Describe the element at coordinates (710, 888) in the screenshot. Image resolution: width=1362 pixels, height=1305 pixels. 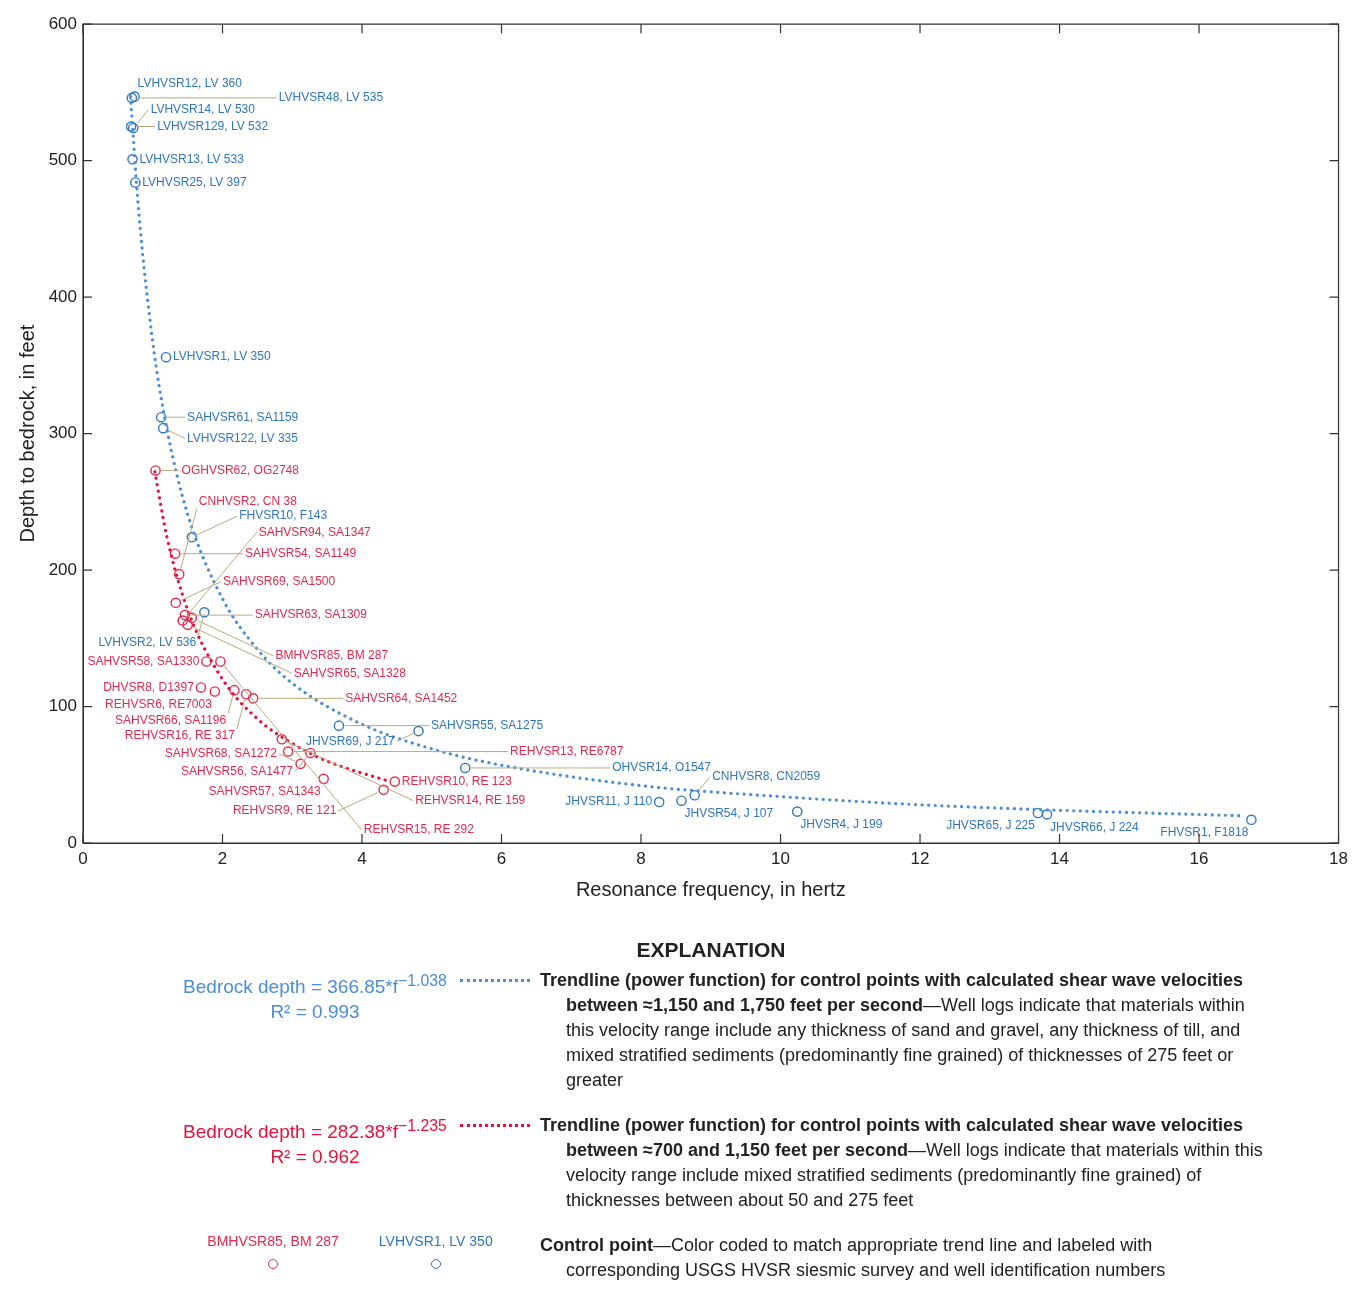
I see `x-axis-title: Resonance frequency, in hertz` at that location.